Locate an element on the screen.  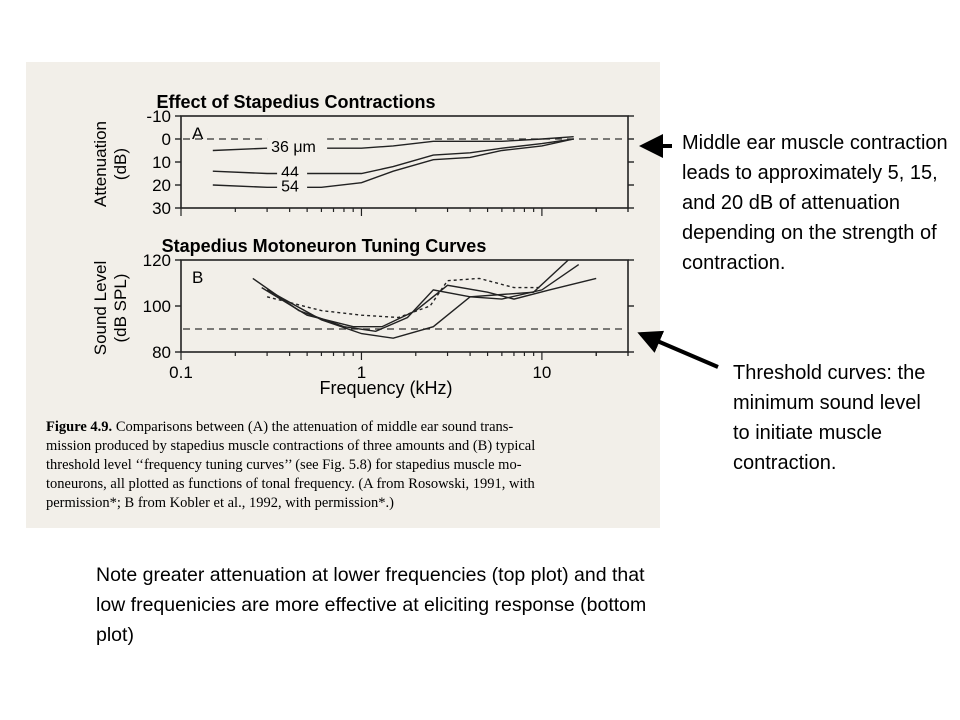
y-tick-label-b: 120 is located at coordinates (157, 260).